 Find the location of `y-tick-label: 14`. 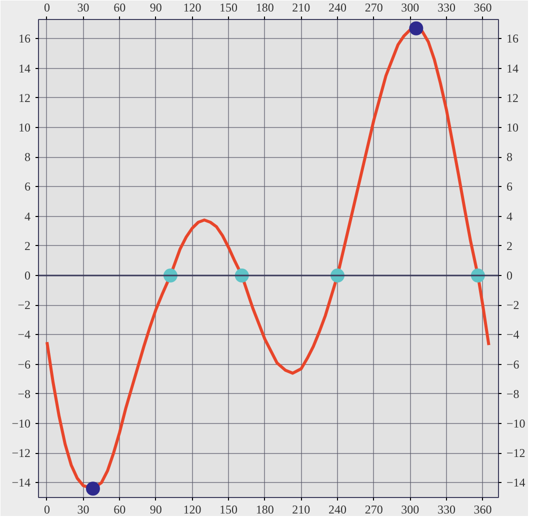

y-tick-label: 14 is located at coordinates (24, 68).